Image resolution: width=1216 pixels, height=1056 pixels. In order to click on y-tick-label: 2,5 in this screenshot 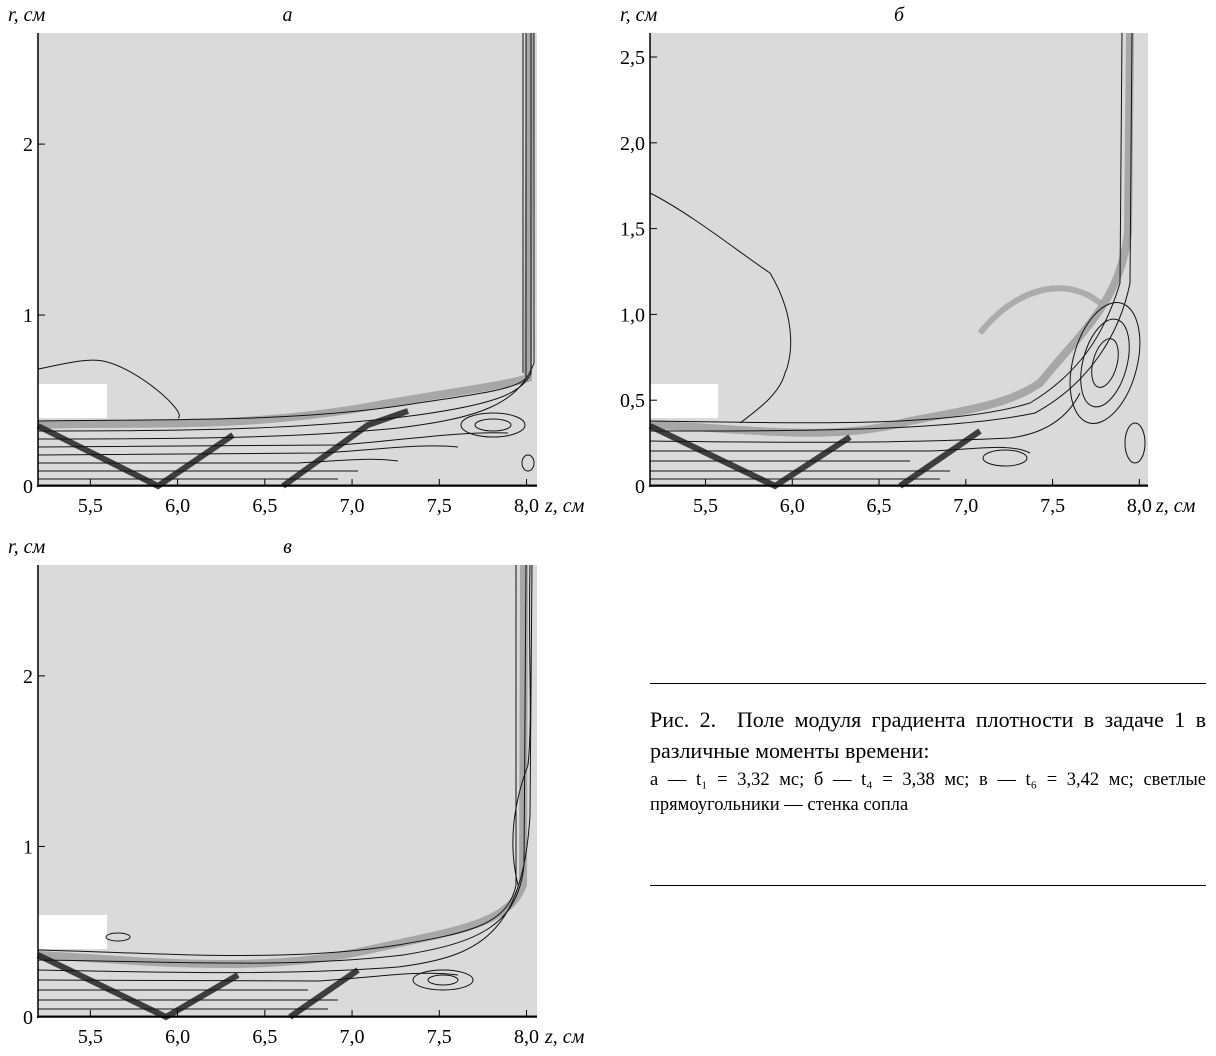, I will do `click(632, 58)`.